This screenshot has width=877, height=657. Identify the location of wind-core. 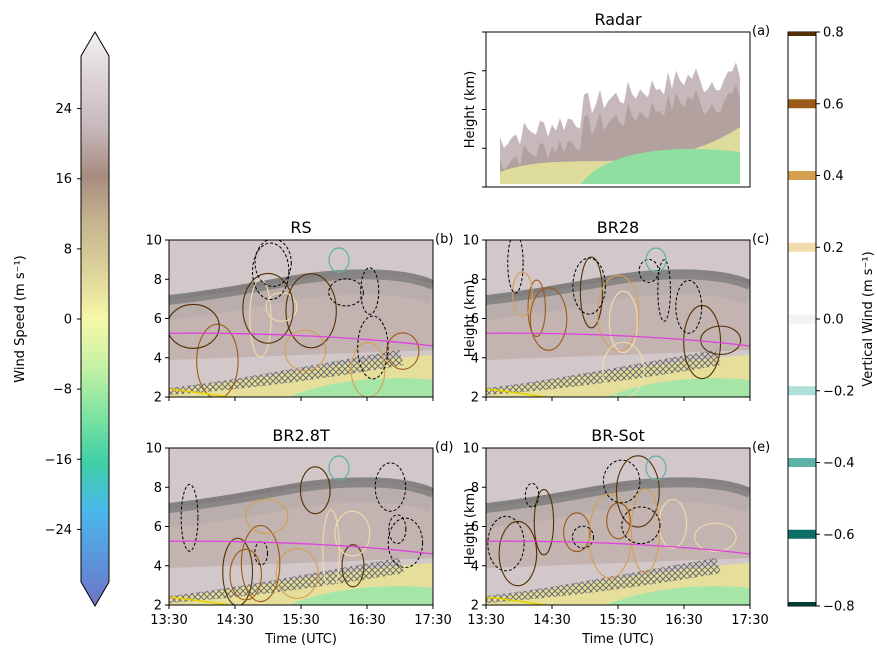
(301, 317).